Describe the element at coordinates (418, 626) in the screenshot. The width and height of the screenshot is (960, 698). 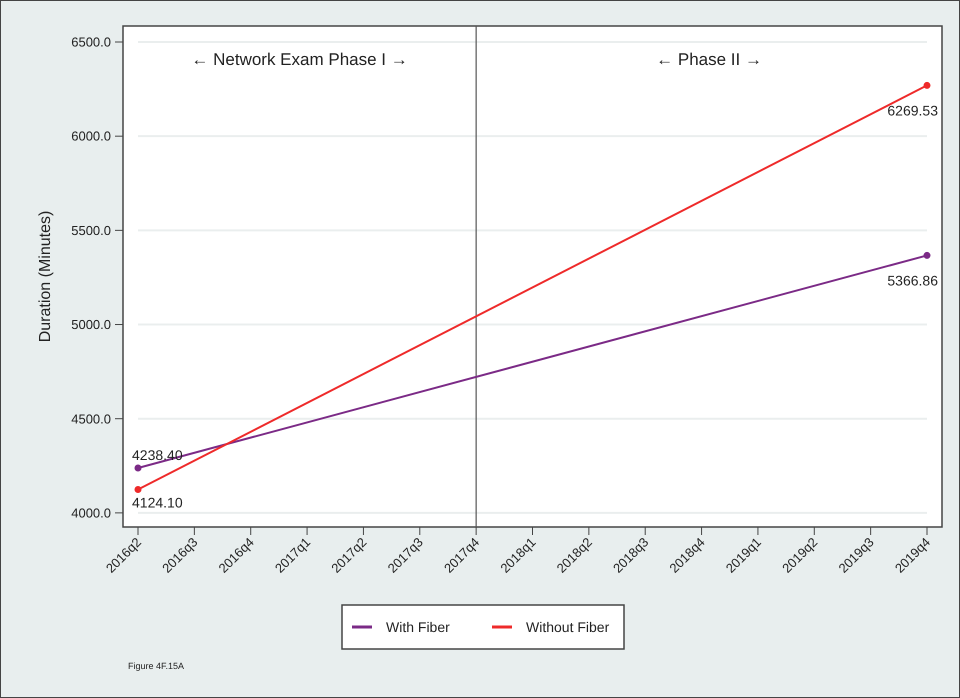
I see `legend-label: With Fiber` at that location.